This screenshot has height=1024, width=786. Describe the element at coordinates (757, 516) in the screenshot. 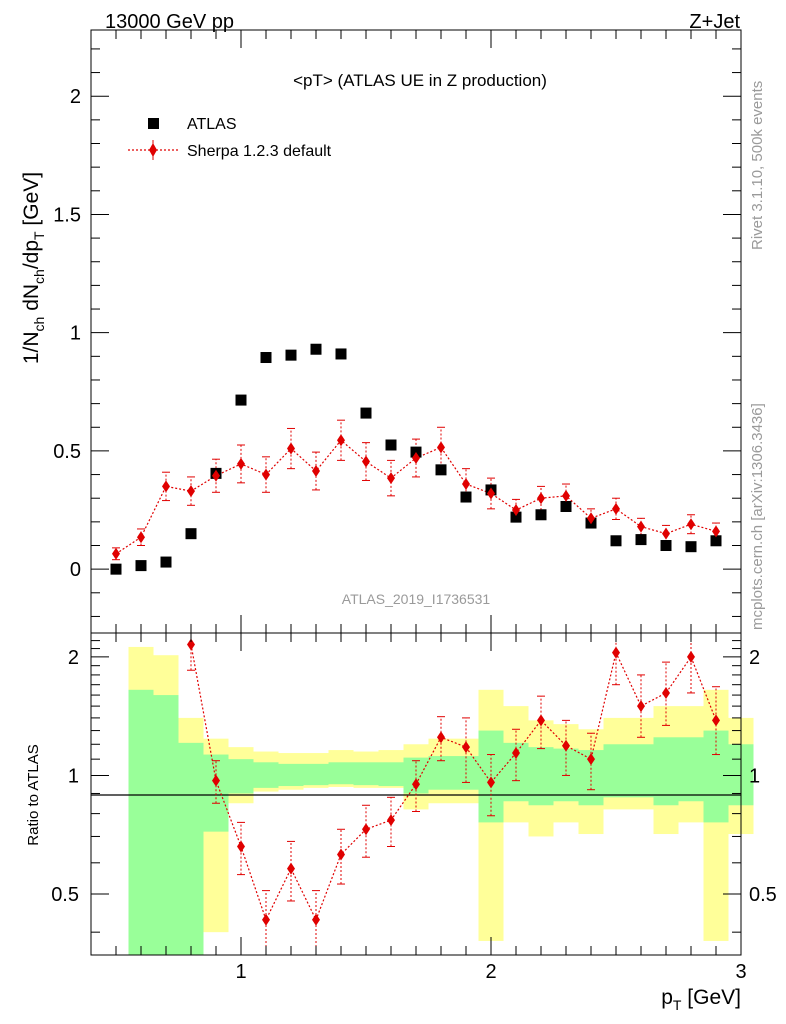

I see `mcplots-label: mcplots.cern.ch [arXiv:1306.3436]` at that location.